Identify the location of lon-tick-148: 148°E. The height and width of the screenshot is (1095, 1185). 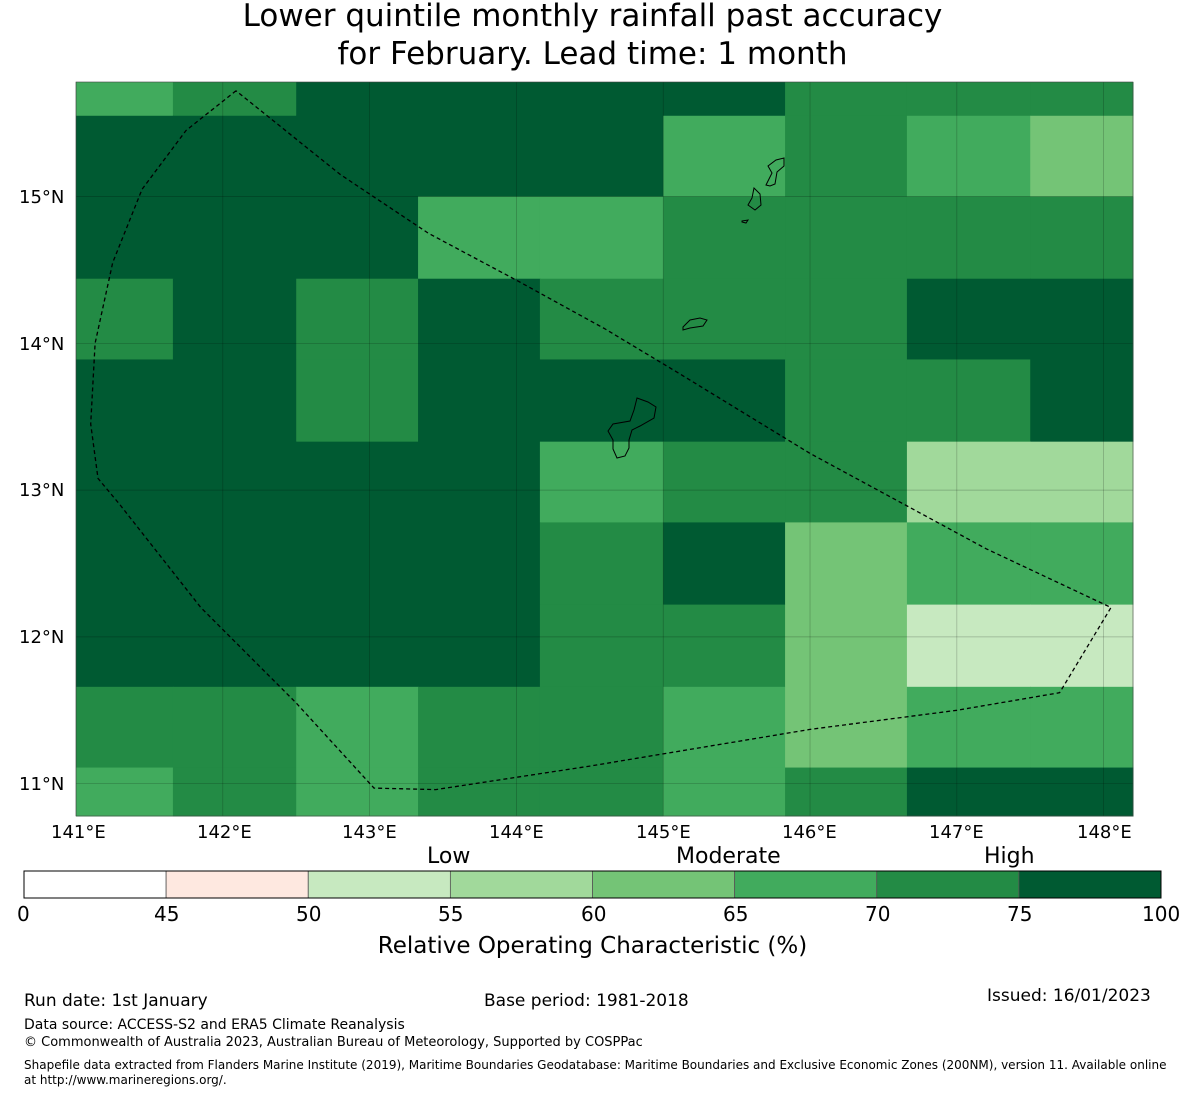
(1104, 832).